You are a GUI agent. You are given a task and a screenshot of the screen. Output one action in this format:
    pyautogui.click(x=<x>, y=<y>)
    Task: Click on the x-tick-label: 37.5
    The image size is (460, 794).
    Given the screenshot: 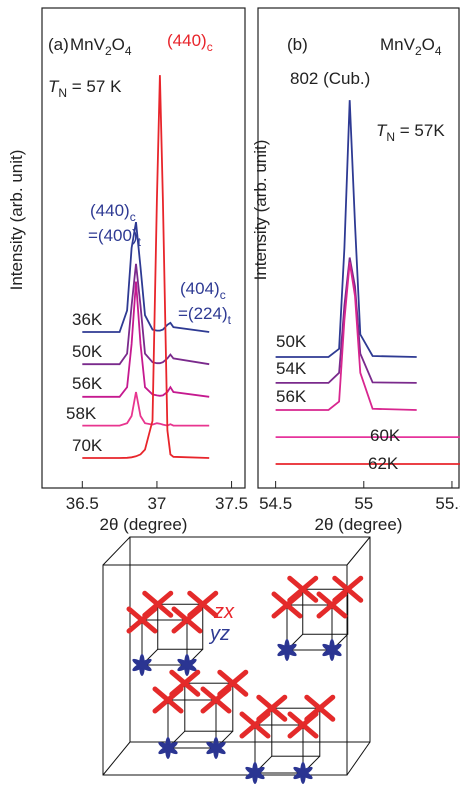 What is the action you would take?
    pyautogui.click(x=231, y=503)
    